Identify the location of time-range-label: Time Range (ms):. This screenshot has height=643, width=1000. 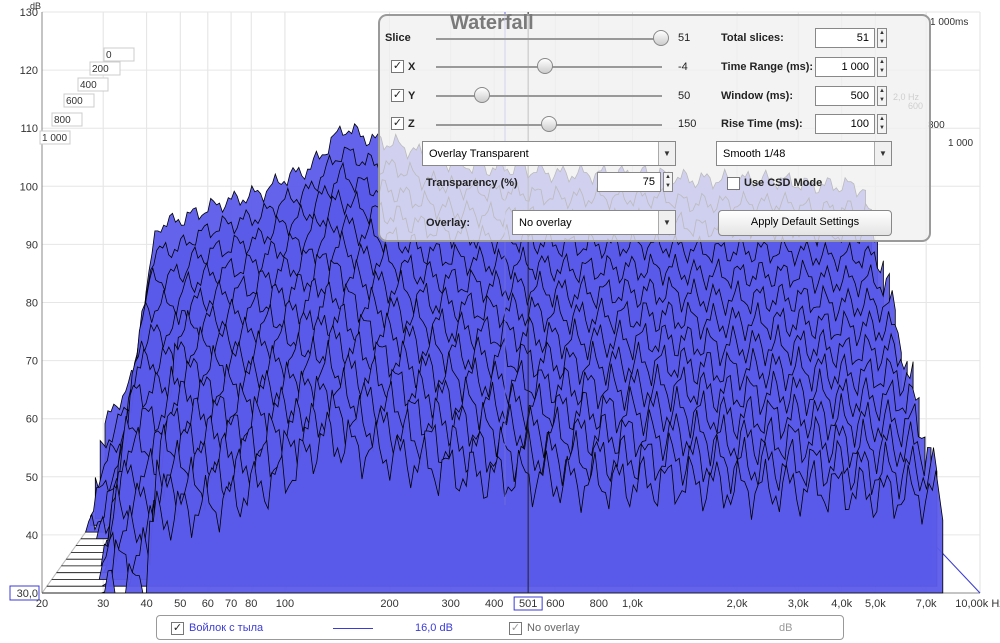
(767, 67).